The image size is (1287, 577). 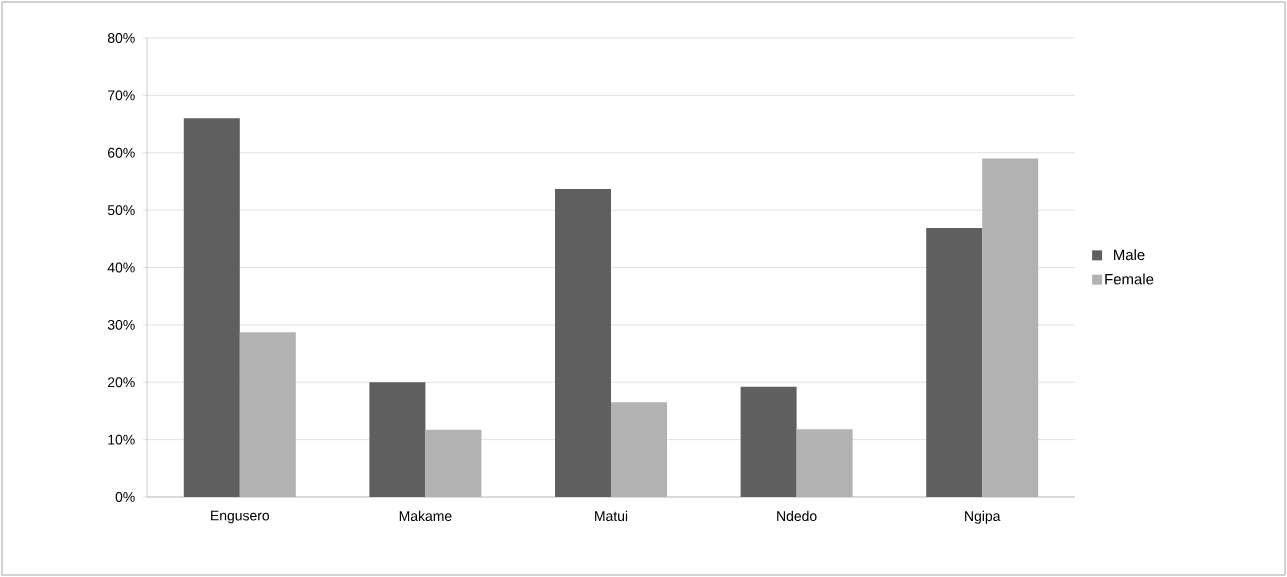 What do you see at coordinates (121, 210) in the screenshot?
I see `y-tick-label: 50%` at bounding box center [121, 210].